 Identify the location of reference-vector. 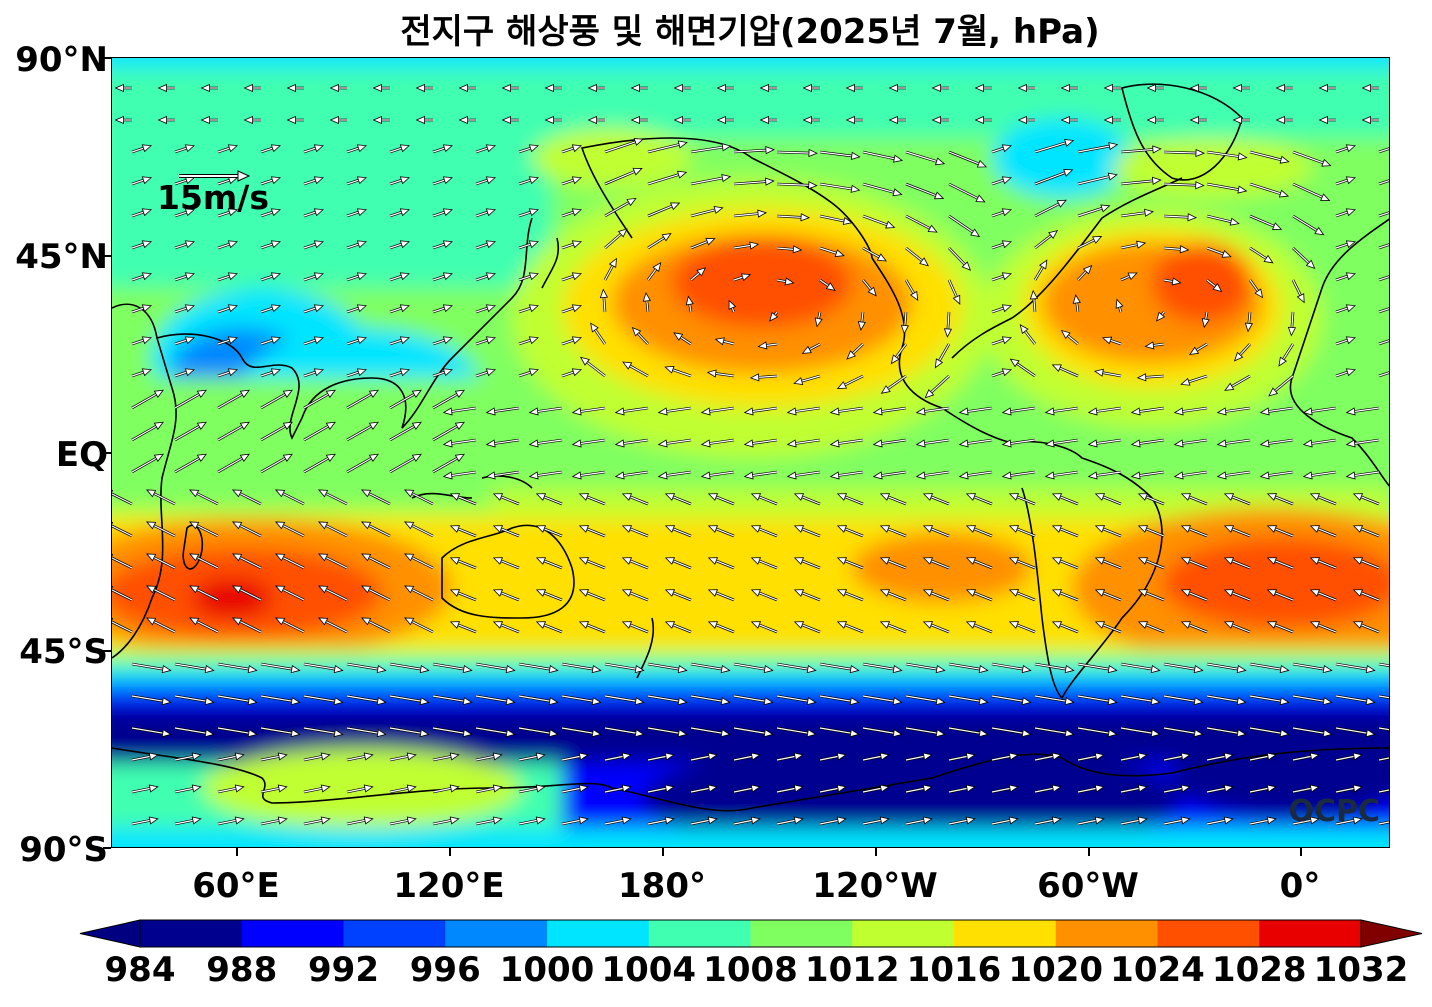
(215, 176).